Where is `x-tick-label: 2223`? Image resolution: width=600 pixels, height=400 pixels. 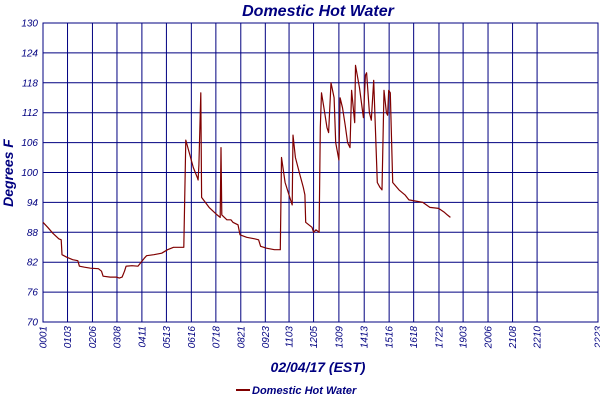
x-tick-label: 2223 is located at coordinates (597, 338).